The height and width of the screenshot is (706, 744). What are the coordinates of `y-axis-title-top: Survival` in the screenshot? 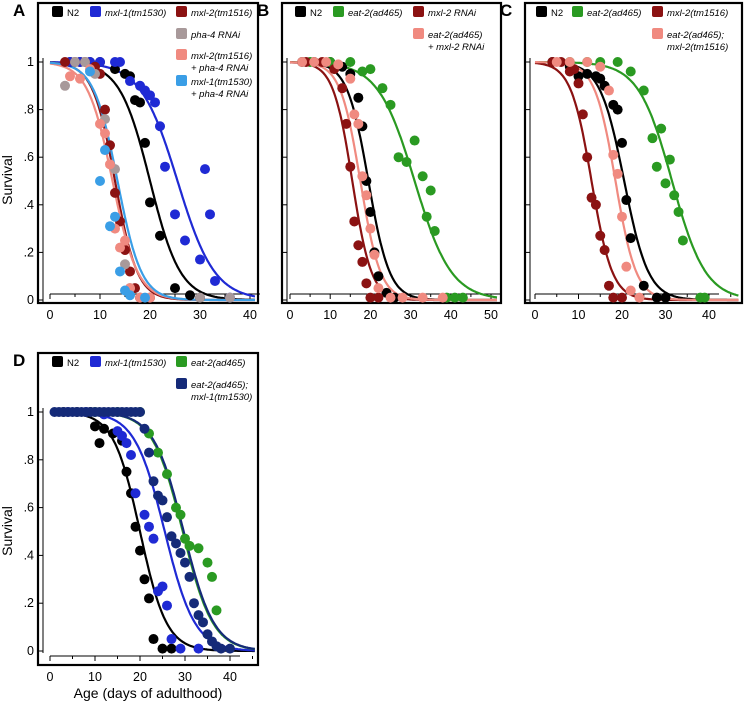 It's located at (7, 180).